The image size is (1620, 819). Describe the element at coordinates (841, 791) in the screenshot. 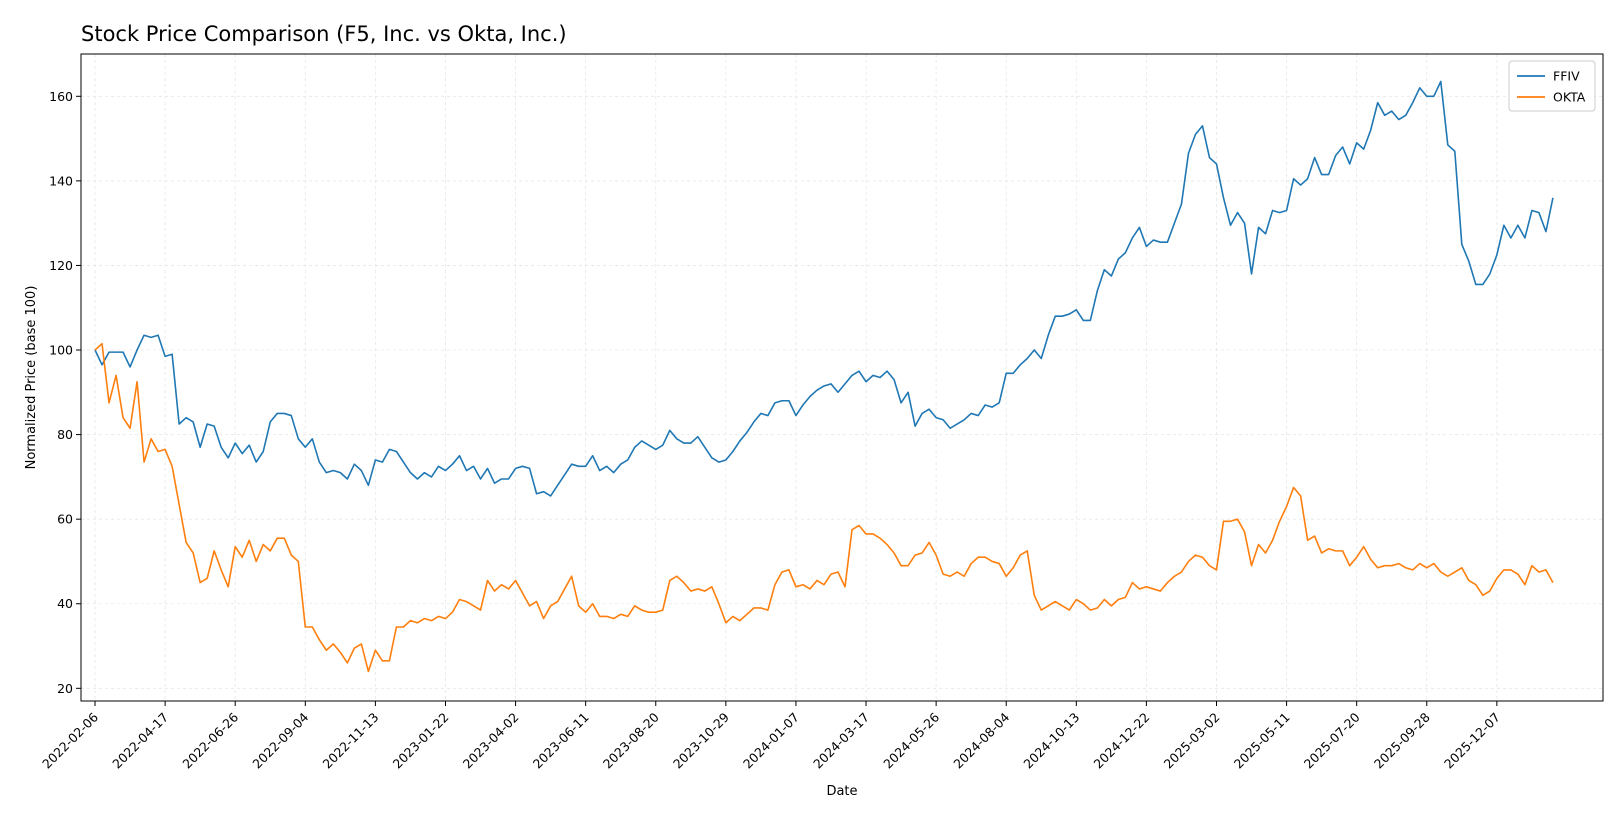

I see `x-axis-label: Date` at that location.